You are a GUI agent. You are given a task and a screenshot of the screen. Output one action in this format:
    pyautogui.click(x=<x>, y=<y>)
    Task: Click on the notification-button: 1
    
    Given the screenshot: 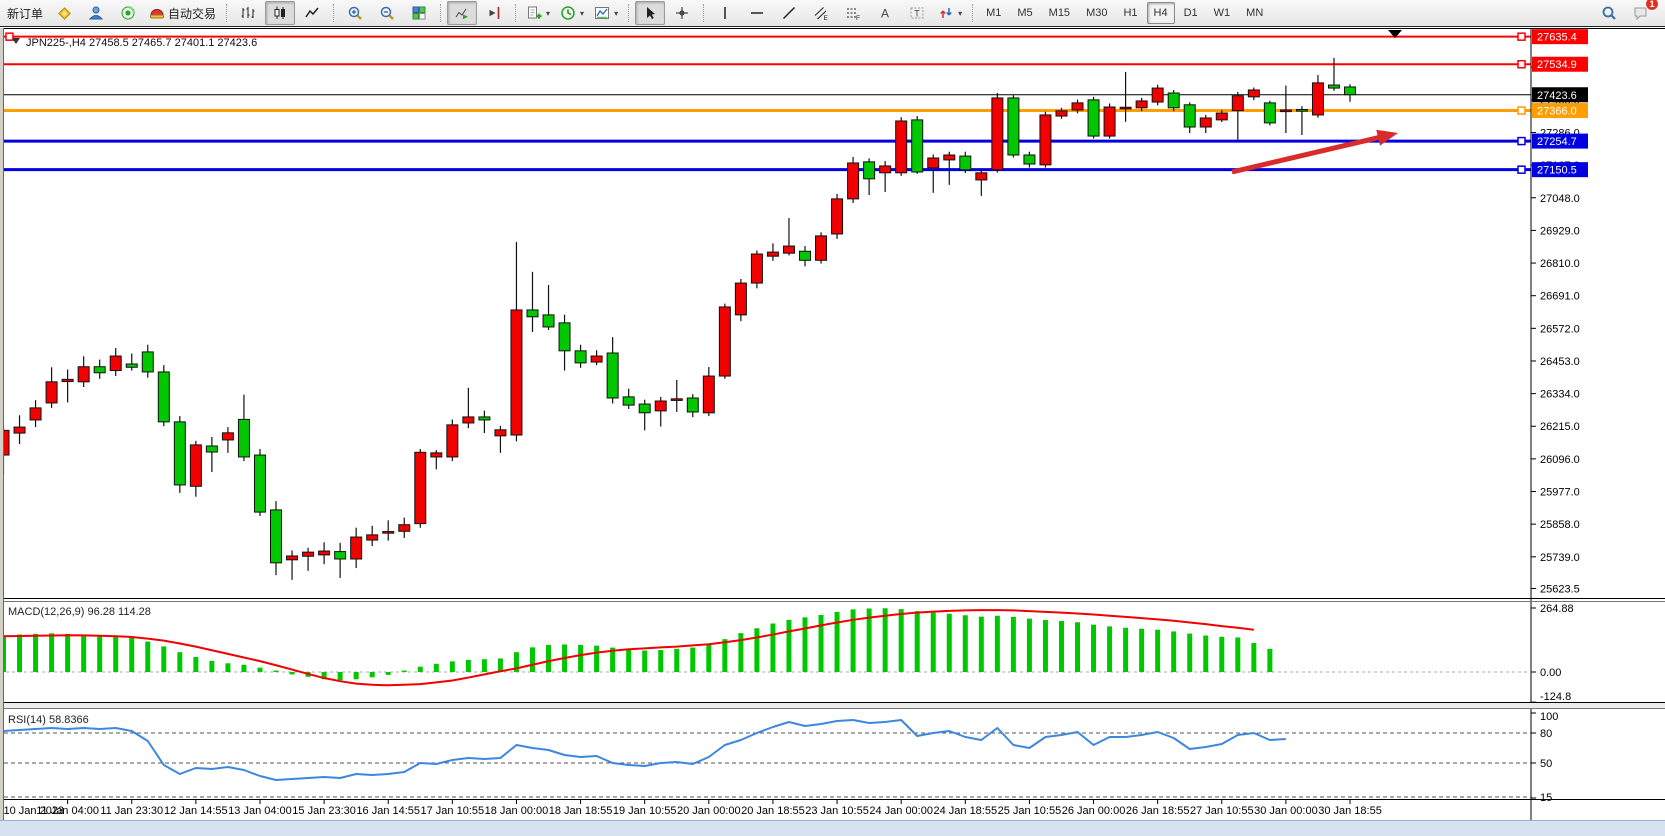 What is the action you would take?
    pyautogui.click(x=1642, y=12)
    